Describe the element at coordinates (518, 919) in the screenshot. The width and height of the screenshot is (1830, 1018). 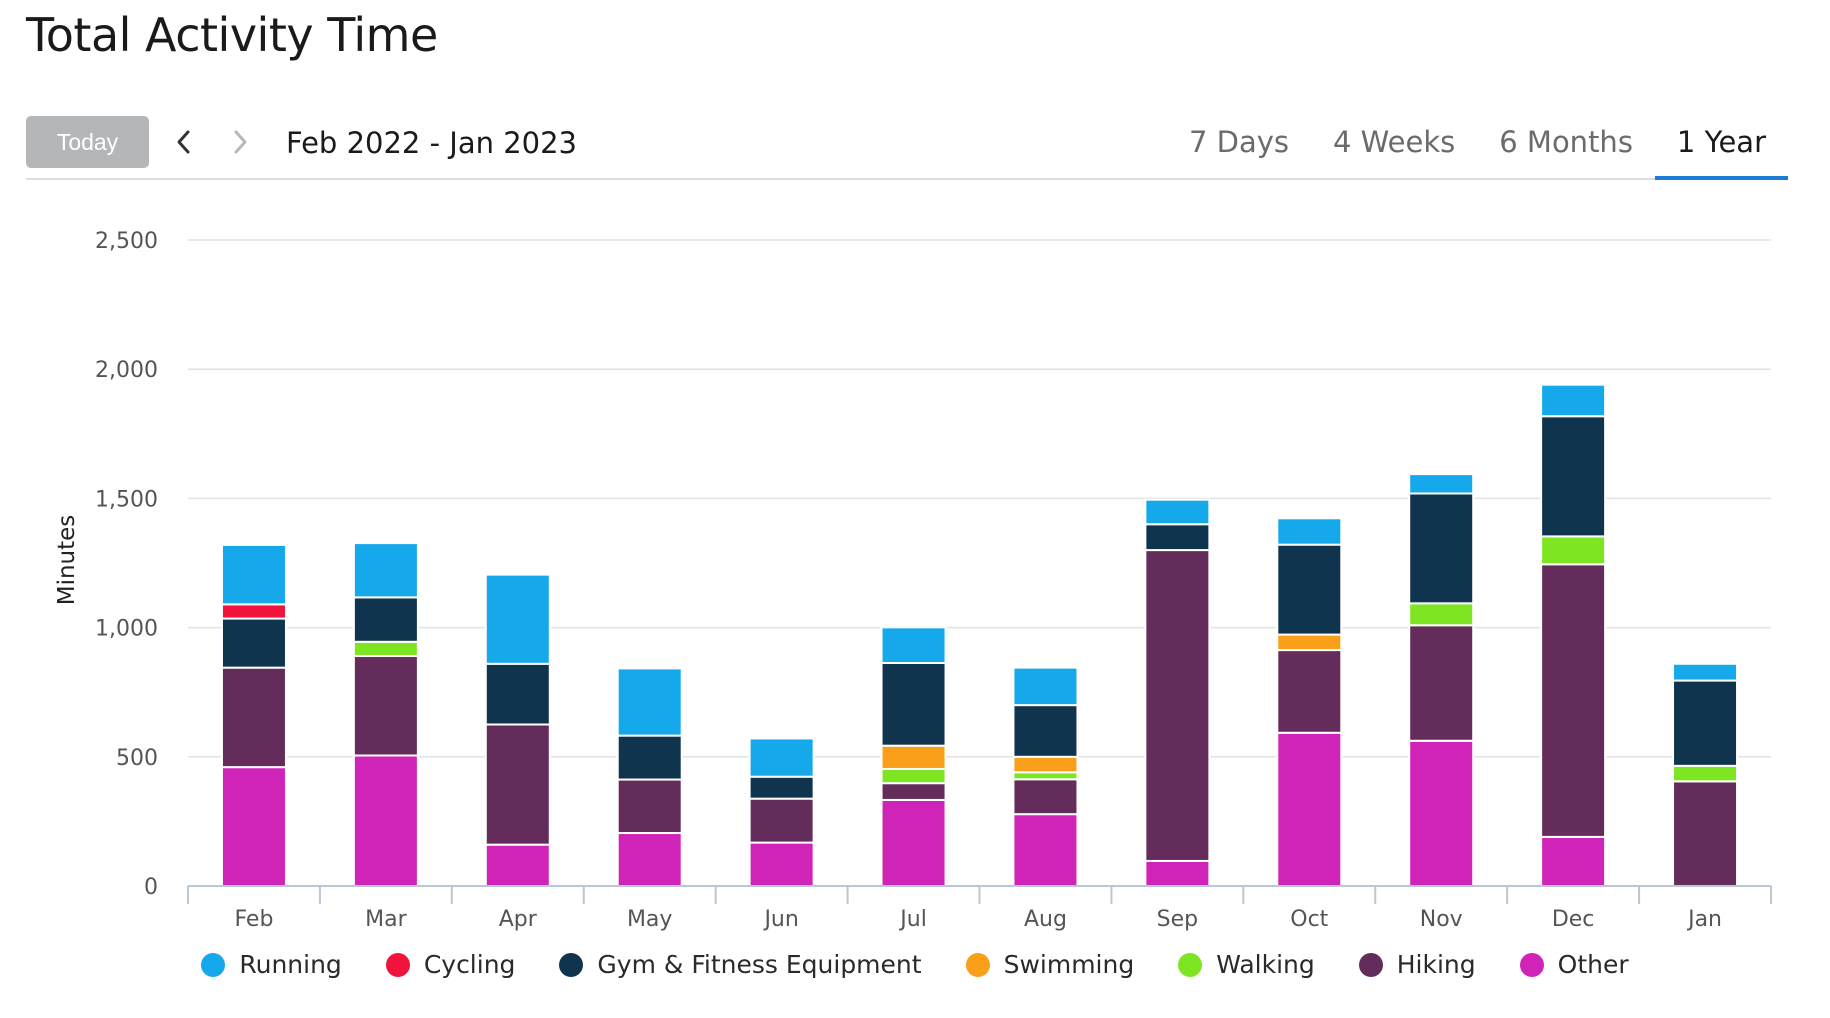
I see `x-tick-label: Apr` at that location.